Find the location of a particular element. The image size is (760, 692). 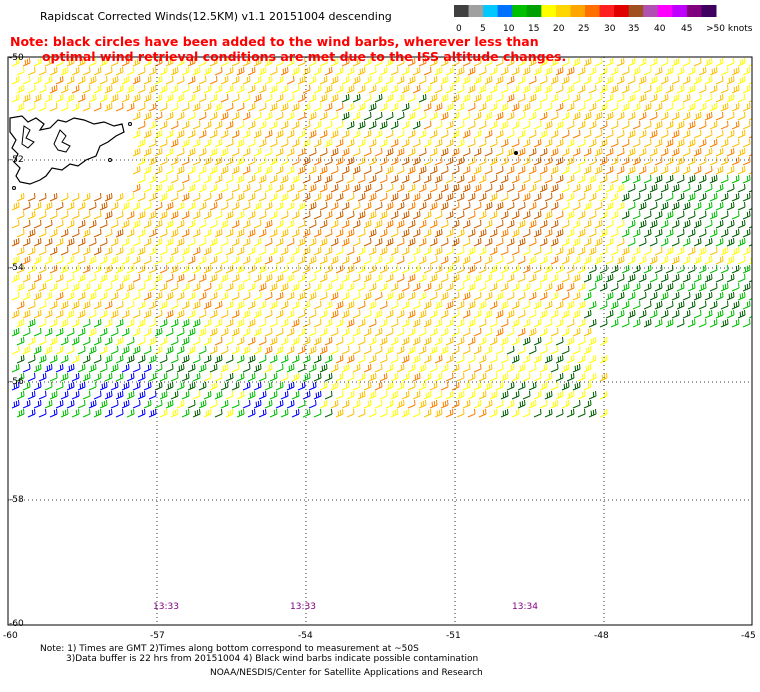

legend-swatch is located at coordinates (651, 11).